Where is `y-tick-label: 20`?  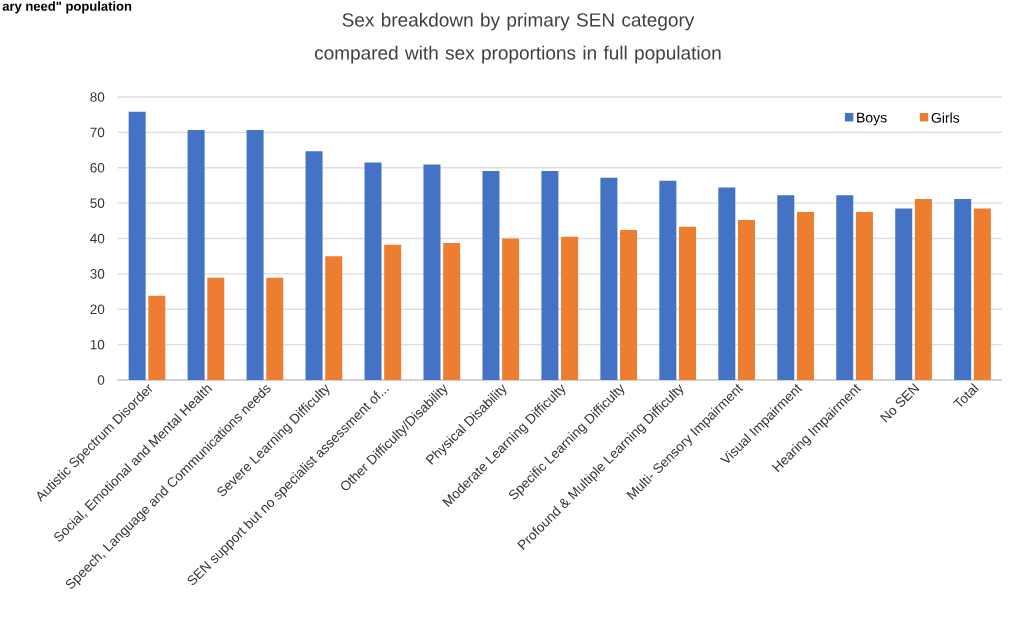 y-tick-label: 20 is located at coordinates (97, 309).